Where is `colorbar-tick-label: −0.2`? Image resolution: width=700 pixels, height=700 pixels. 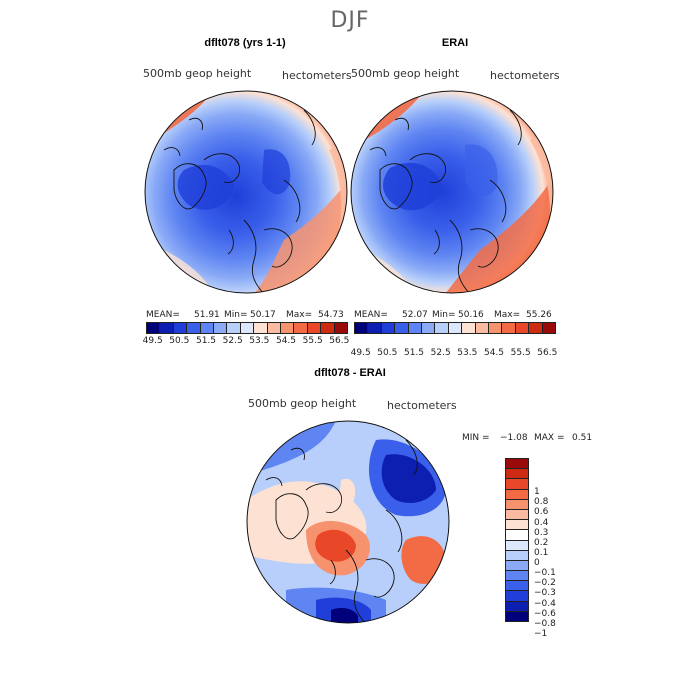 colorbar-tick-label: −0.2 is located at coordinates (545, 583).